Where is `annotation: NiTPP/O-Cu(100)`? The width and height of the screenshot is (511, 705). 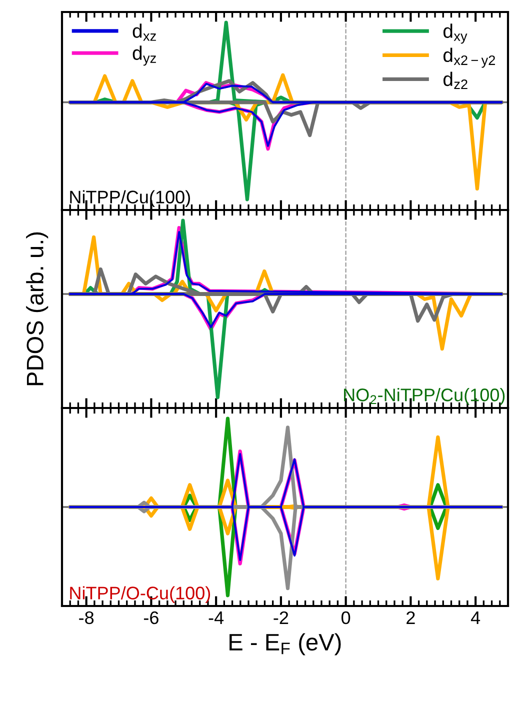 annotation: NiTPP/O-Cu(100) is located at coordinates (140, 595).